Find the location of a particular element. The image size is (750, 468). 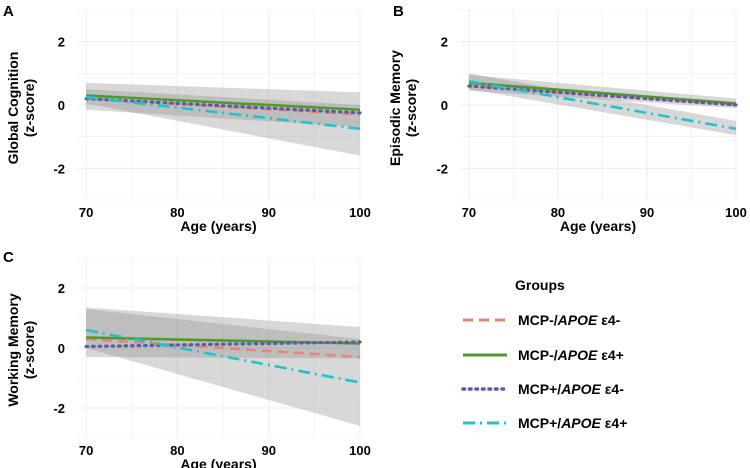

legend-item-g1: MCP-/APOE ε4- is located at coordinates (542, 320).